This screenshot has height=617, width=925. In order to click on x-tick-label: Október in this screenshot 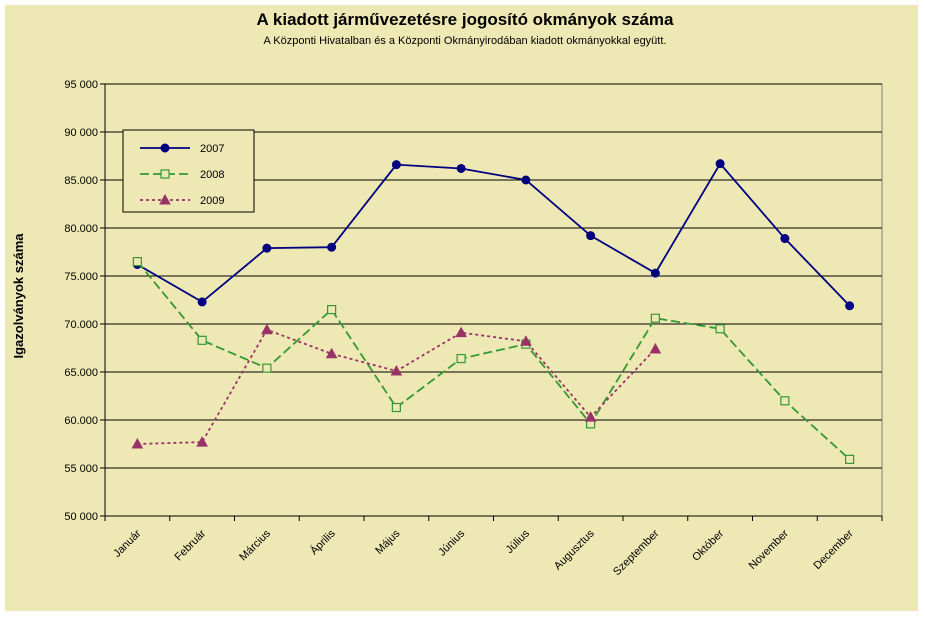, I will do `click(708, 545)`.